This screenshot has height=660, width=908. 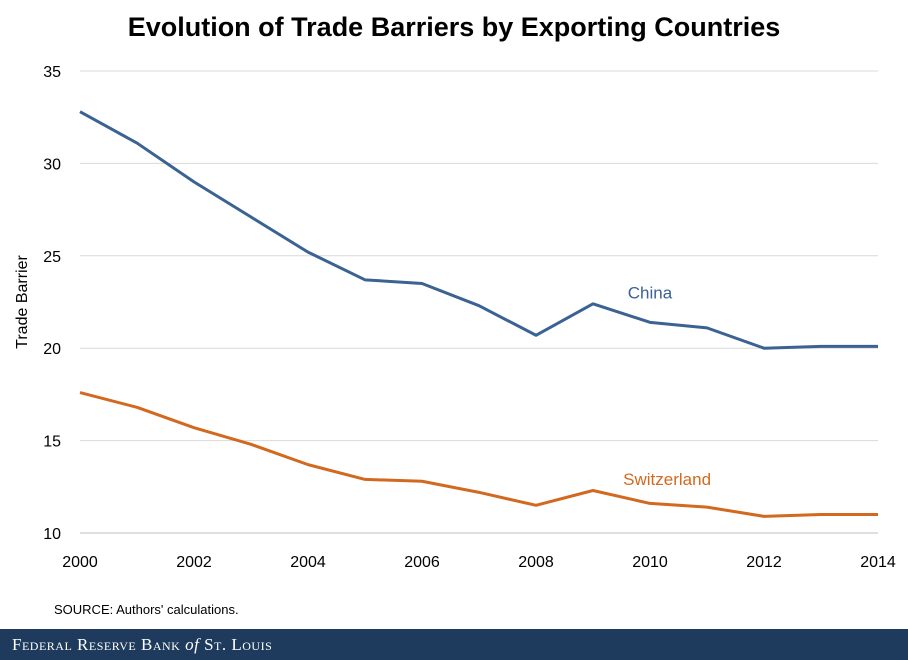 I want to click on footer-logo-text: Federal Reserve Bank of St. Louis, so click(x=142, y=645).